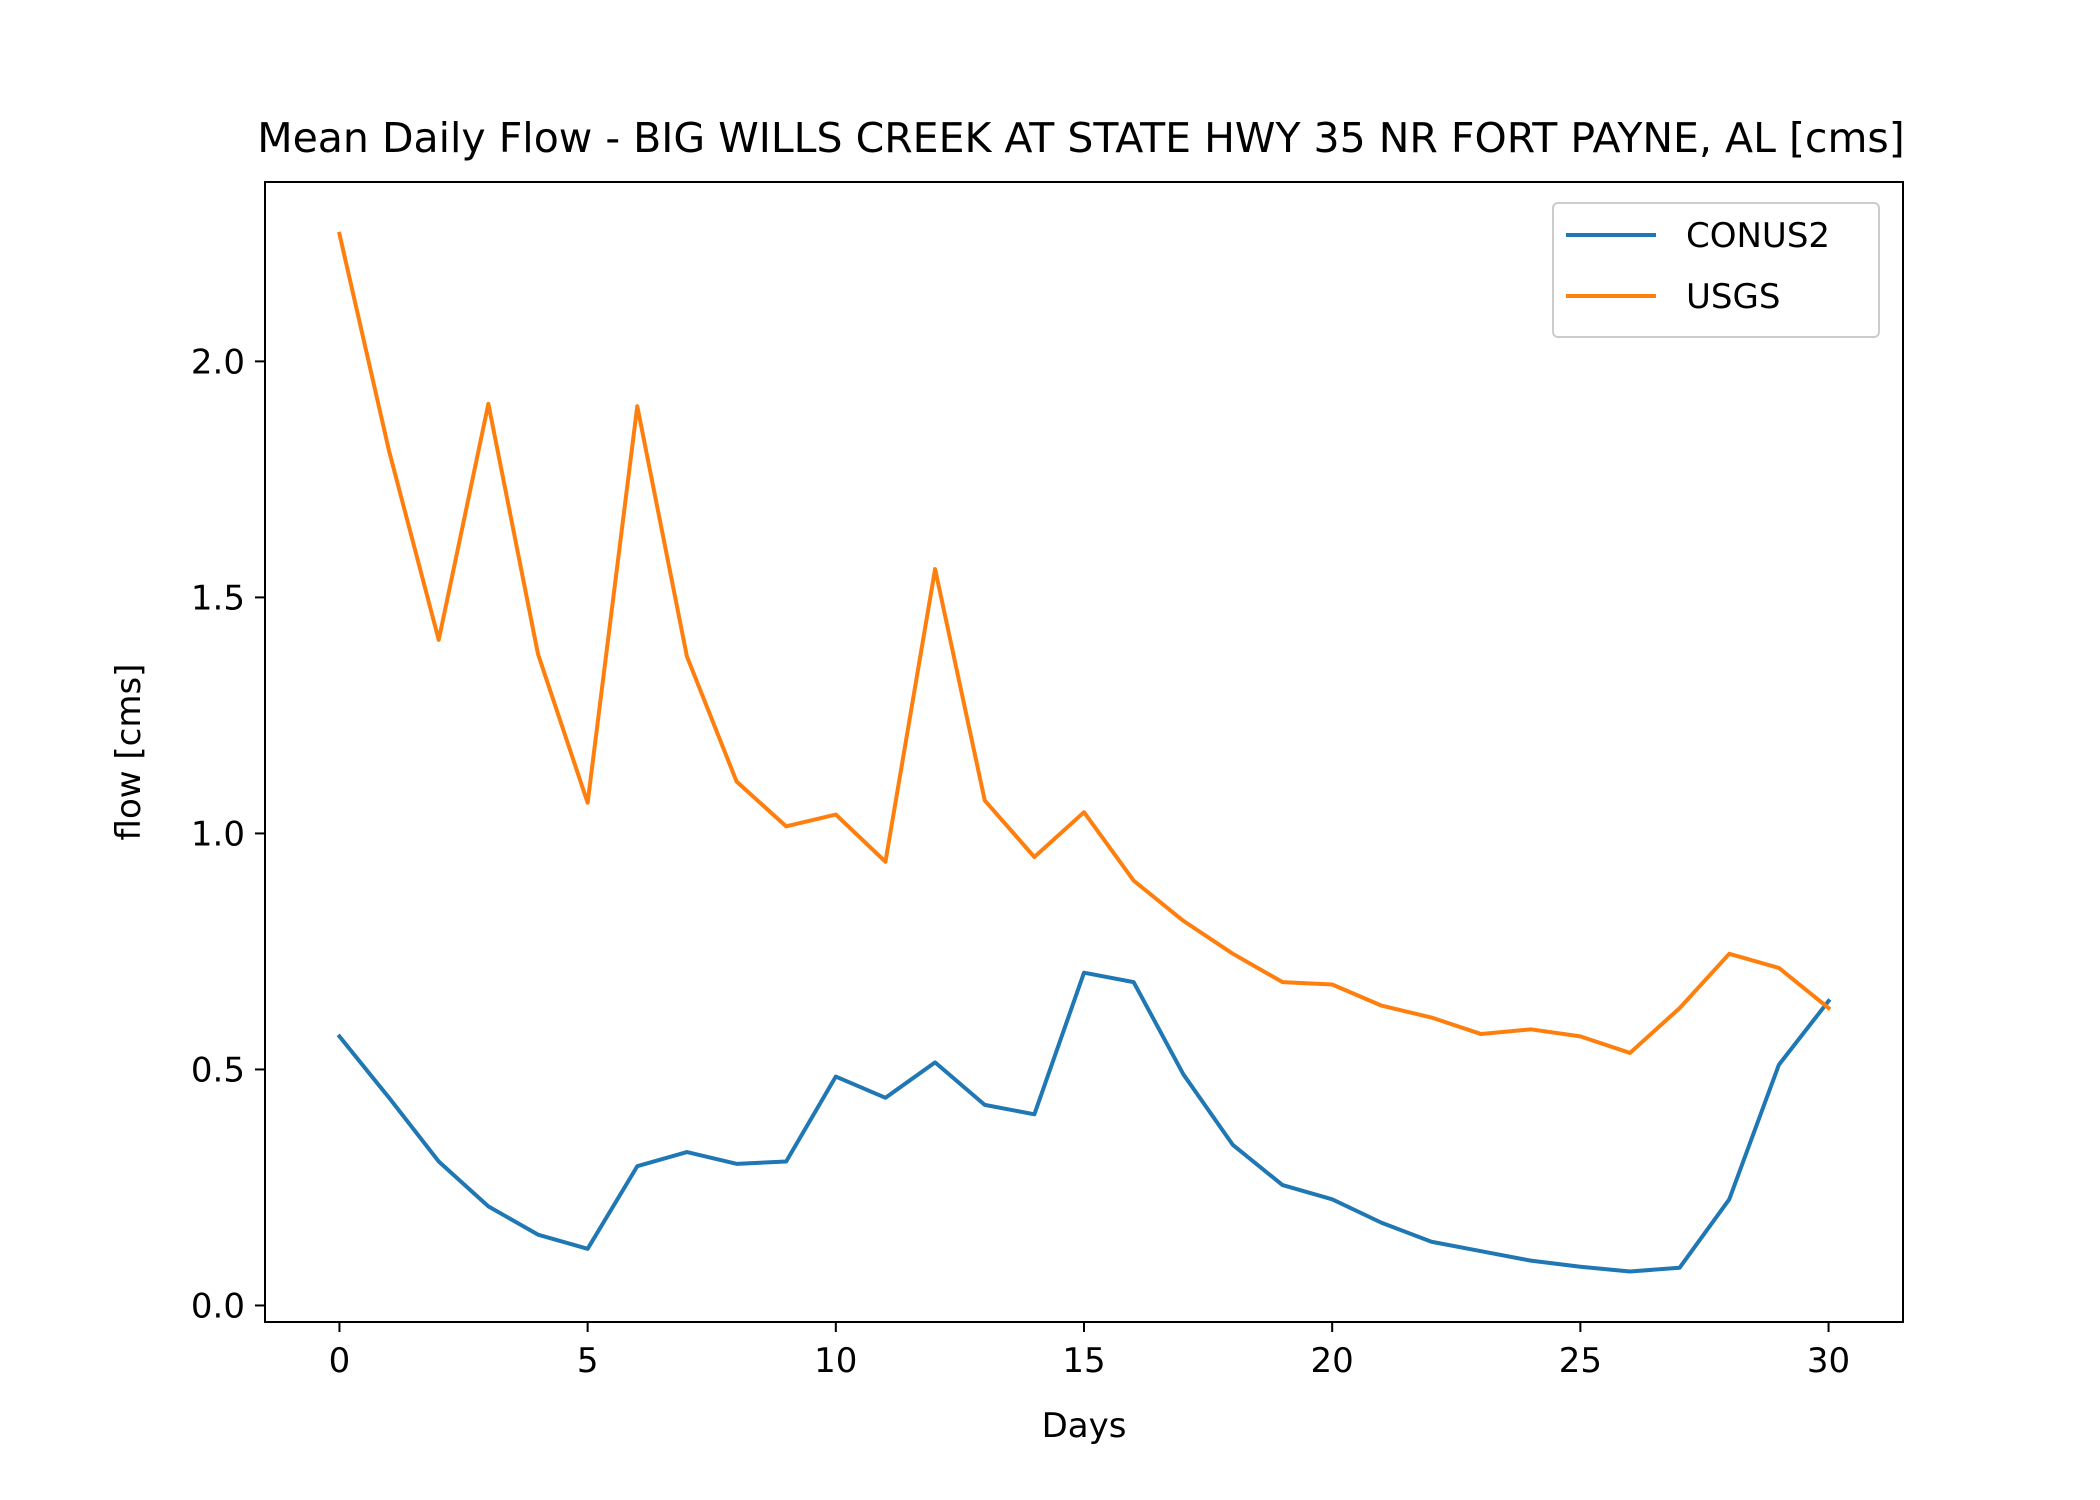  I want to click on y-tick-label: 0.0, so click(218, 1306).